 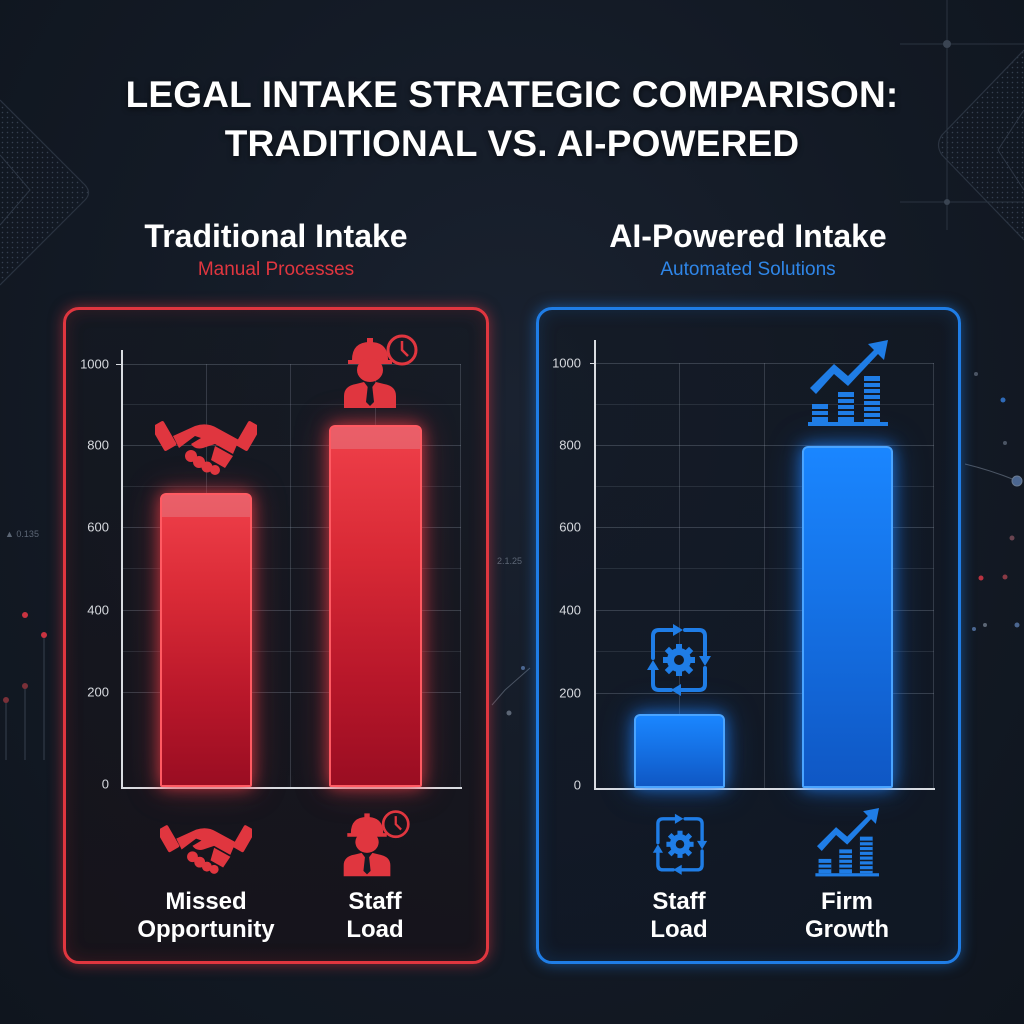 I want to click on bar-staff-load-traditional, so click(x=375, y=606).